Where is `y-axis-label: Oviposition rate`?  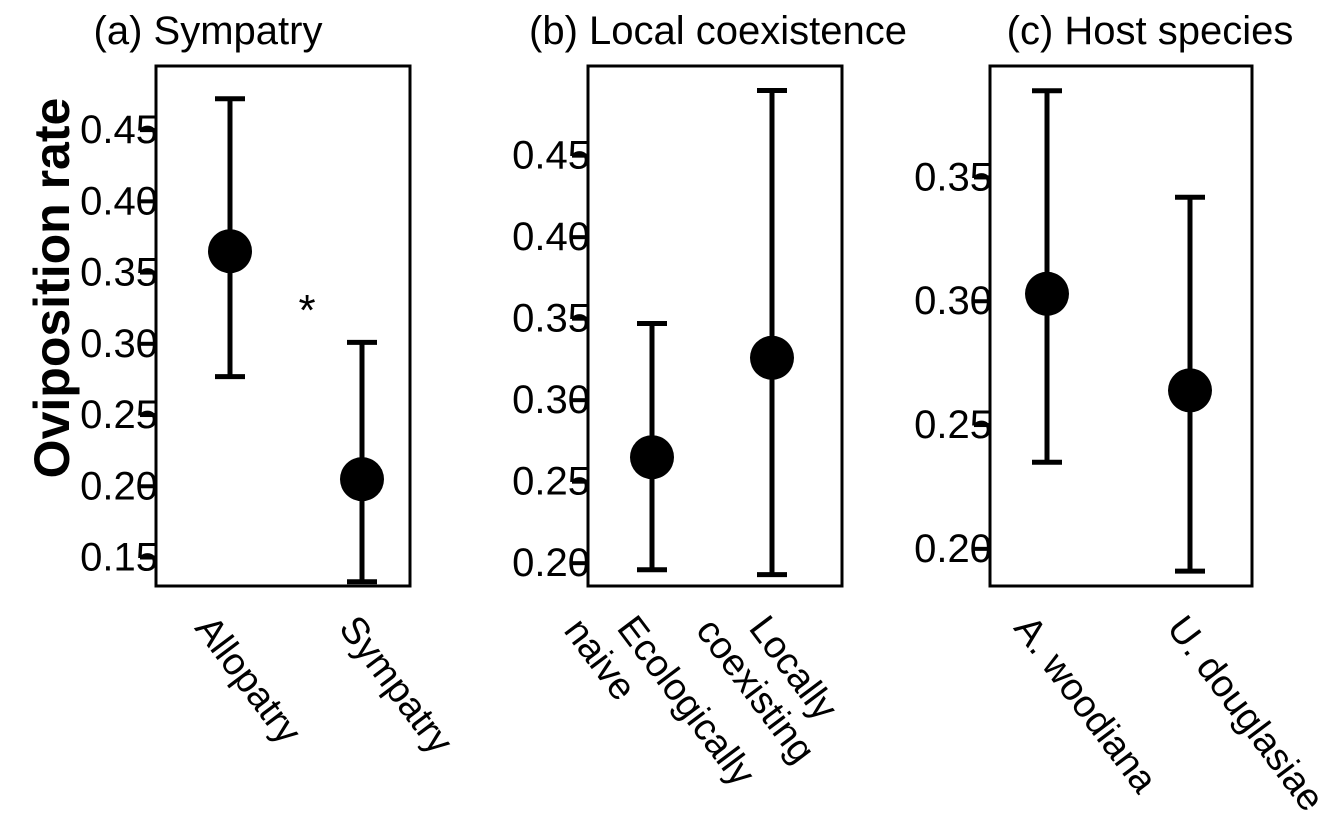
y-axis-label: Oviposition rate is located at coordinates (52, 288).